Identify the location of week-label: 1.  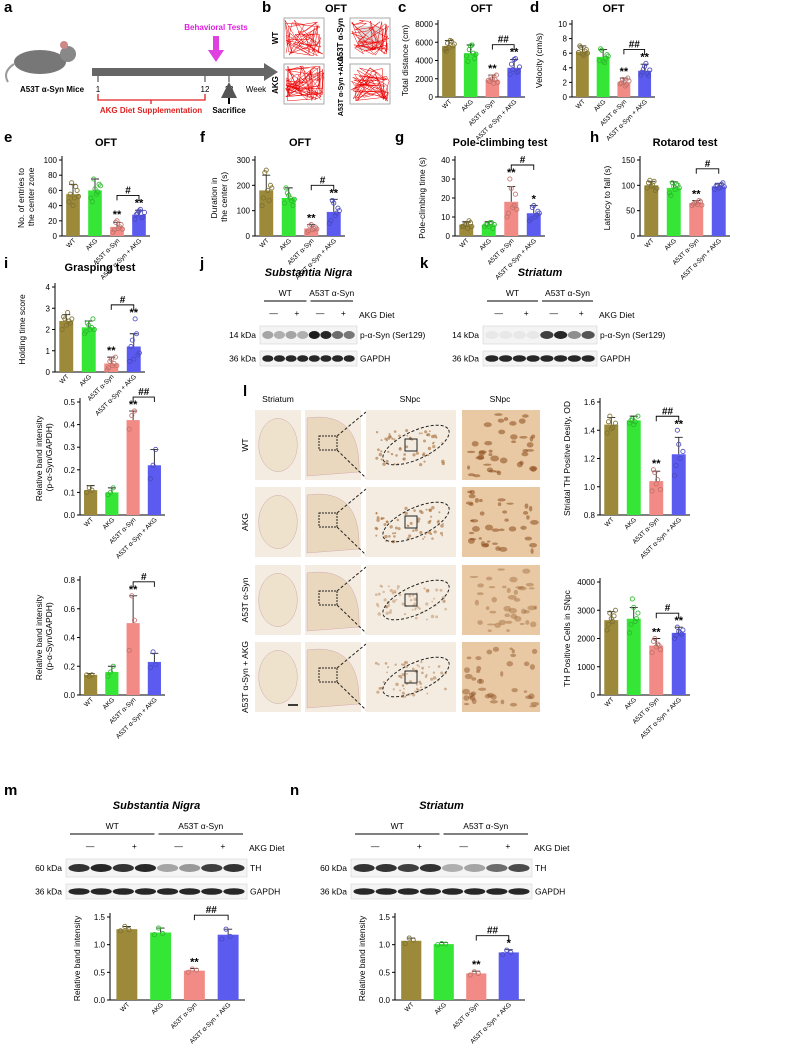
(98, 89).